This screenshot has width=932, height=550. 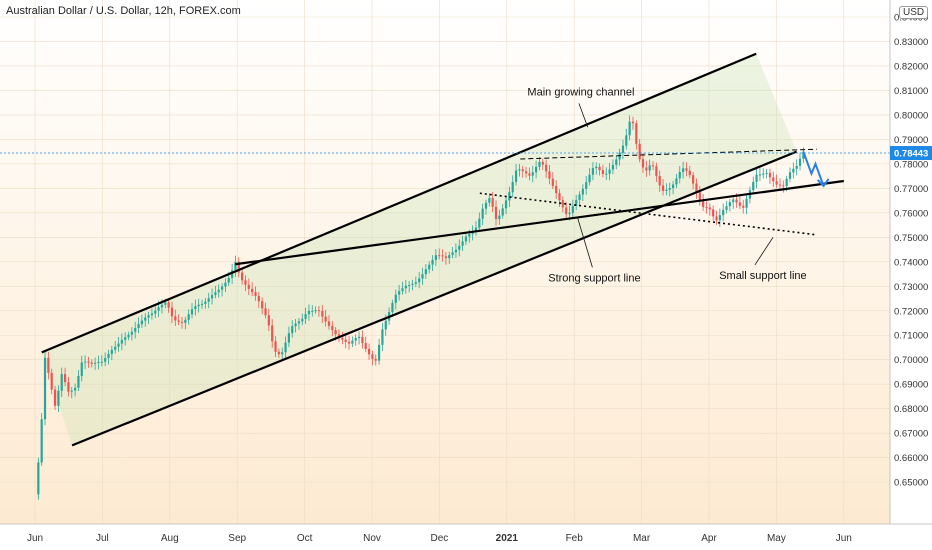 I want to click on small-support-line, so click(x=648, y=214).